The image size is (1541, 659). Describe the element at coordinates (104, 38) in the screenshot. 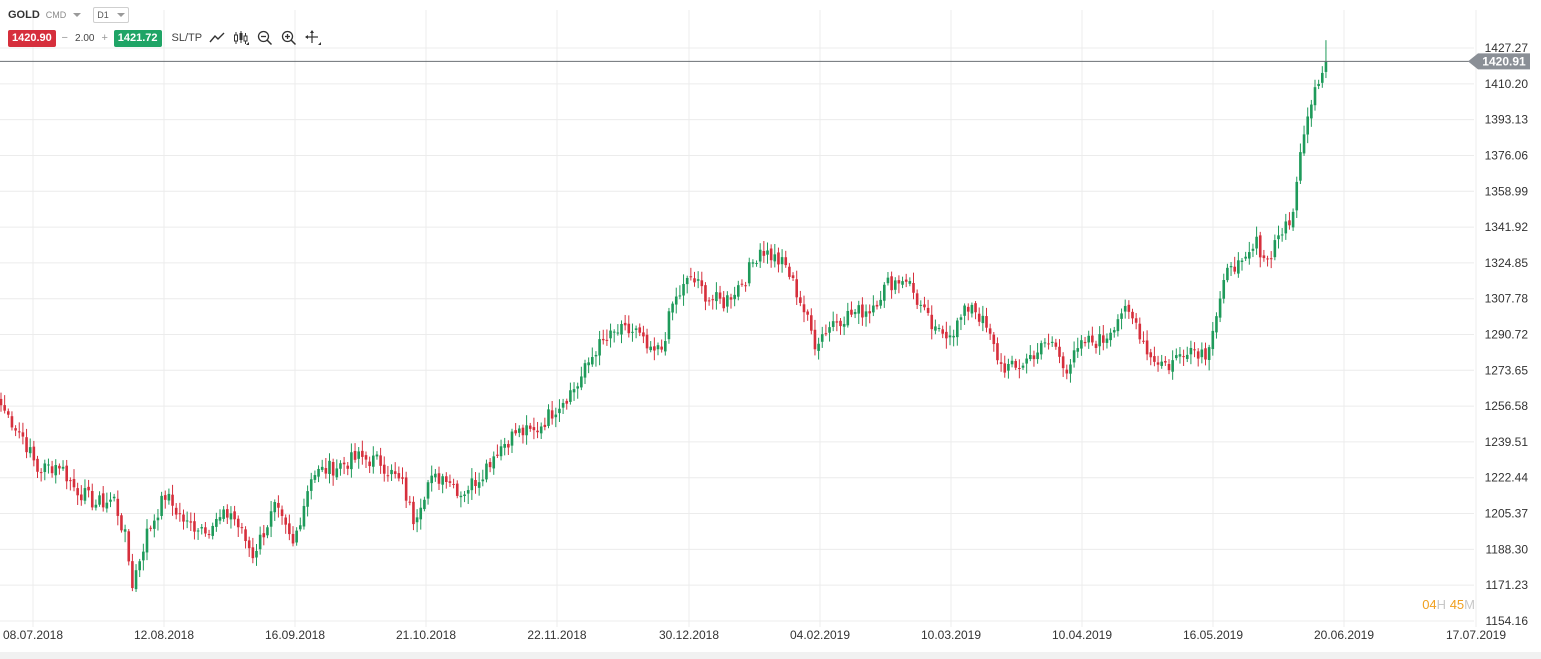

I see `lot-increase-button: +` at that location.